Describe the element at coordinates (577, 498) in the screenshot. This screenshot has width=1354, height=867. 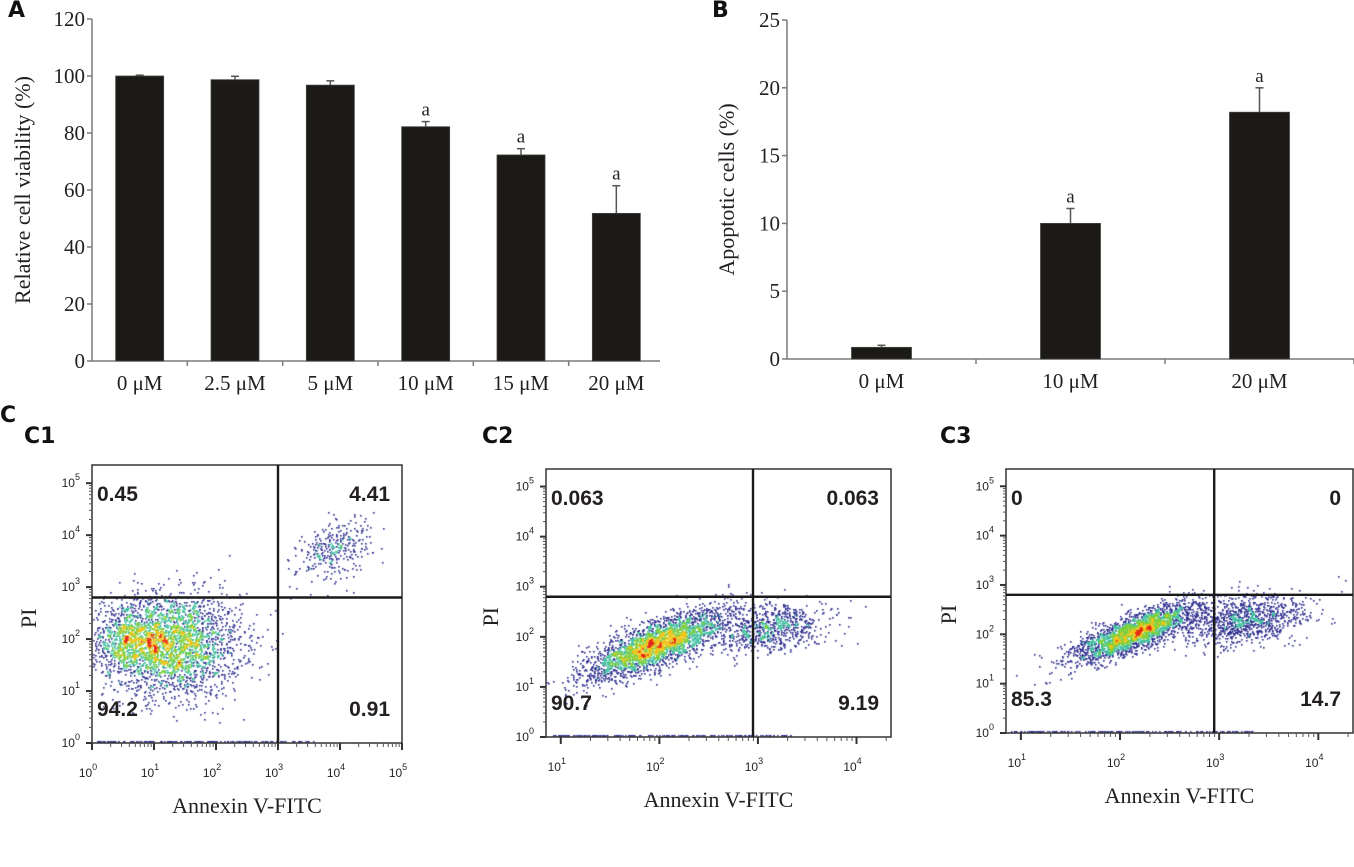
I see `quadrant-value-upper-left: 0.063` at that location.